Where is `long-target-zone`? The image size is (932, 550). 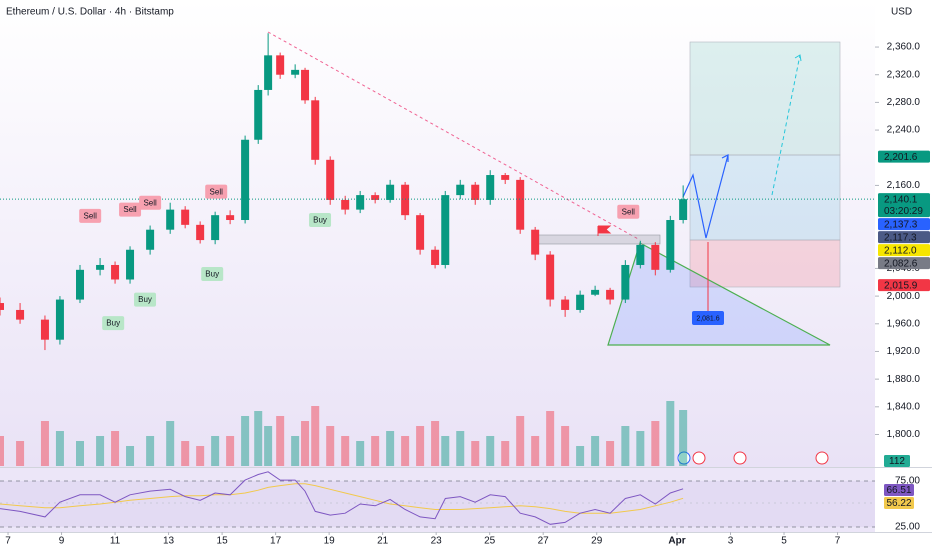
long-target-zone is located at coordinates (765, 98).